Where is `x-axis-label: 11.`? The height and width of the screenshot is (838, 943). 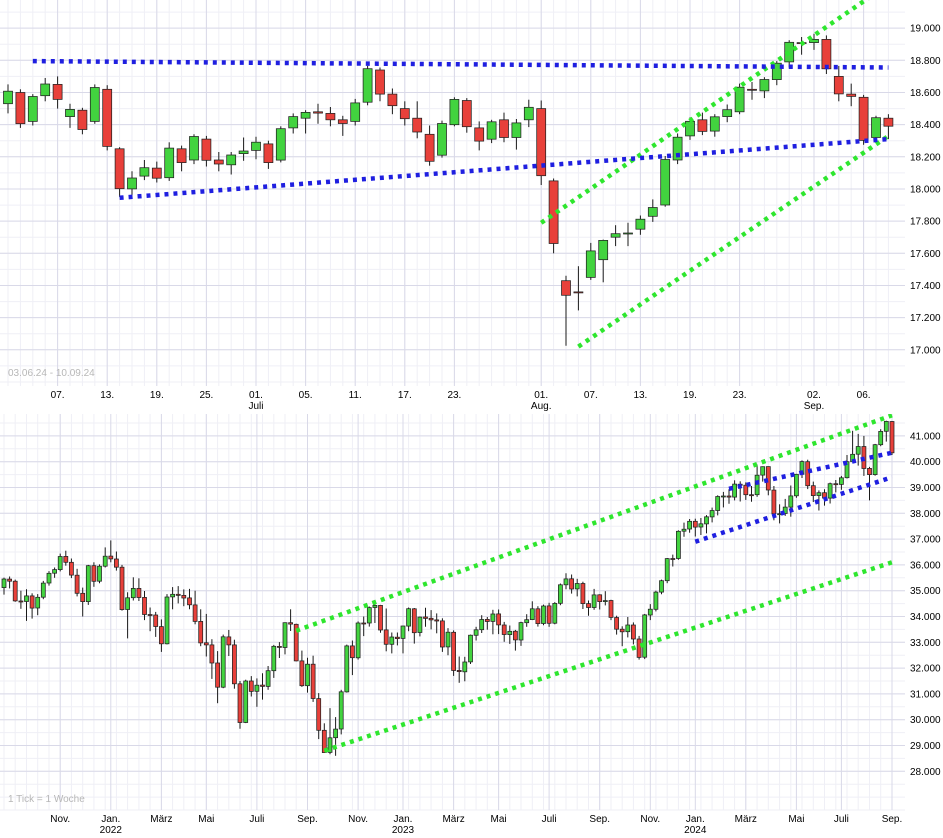
x-axis-label: 11. is located at coordinates (355, 395).